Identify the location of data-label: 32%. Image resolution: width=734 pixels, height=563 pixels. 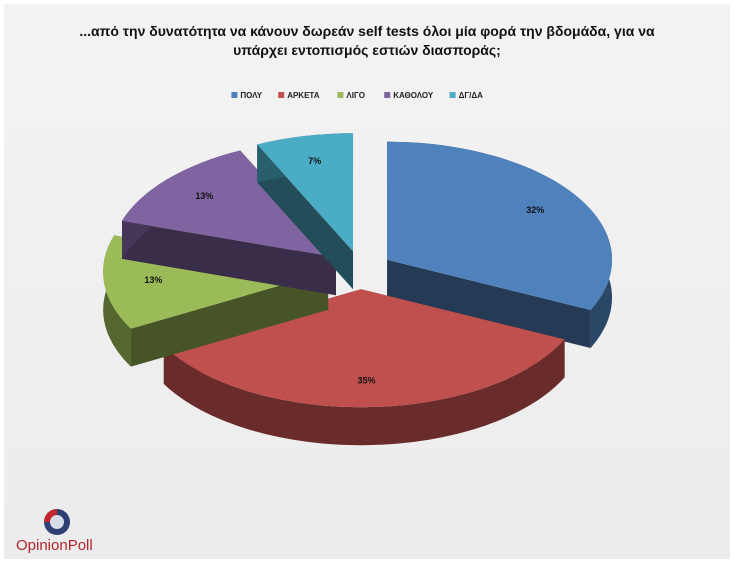
(535, 210).